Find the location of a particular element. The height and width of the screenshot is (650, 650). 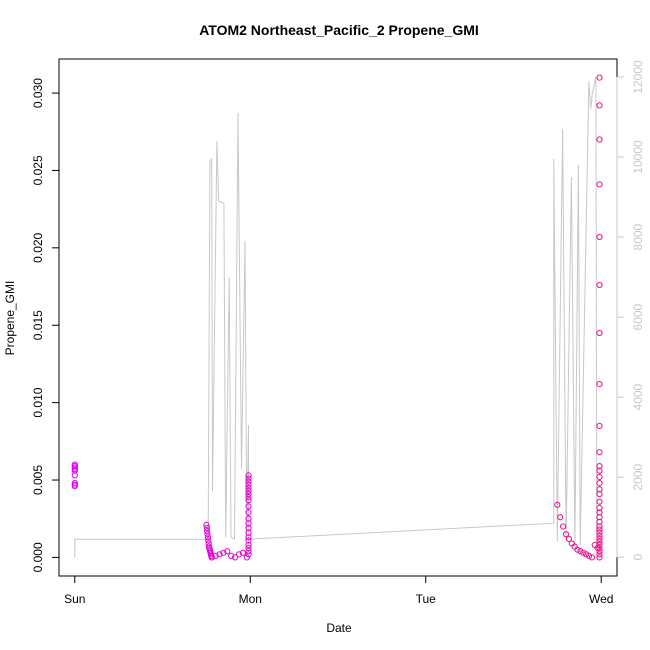

y-tick-label: 0.010 is located at coordinates (38, 402).